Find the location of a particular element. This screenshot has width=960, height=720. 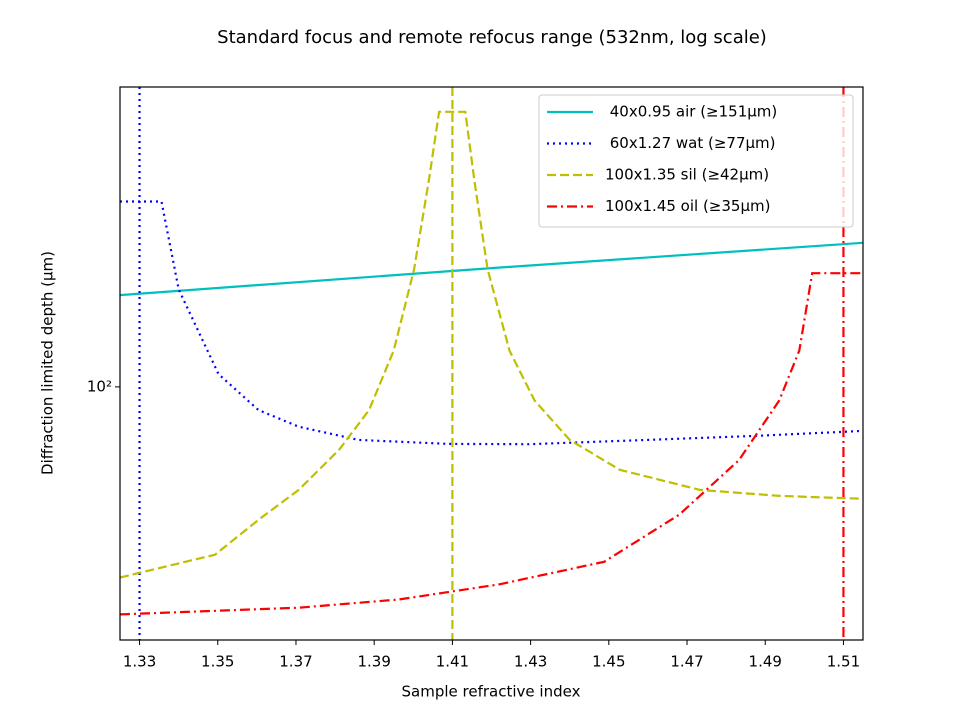

y-tick-label: 10² is located at coordinates (99, 386).